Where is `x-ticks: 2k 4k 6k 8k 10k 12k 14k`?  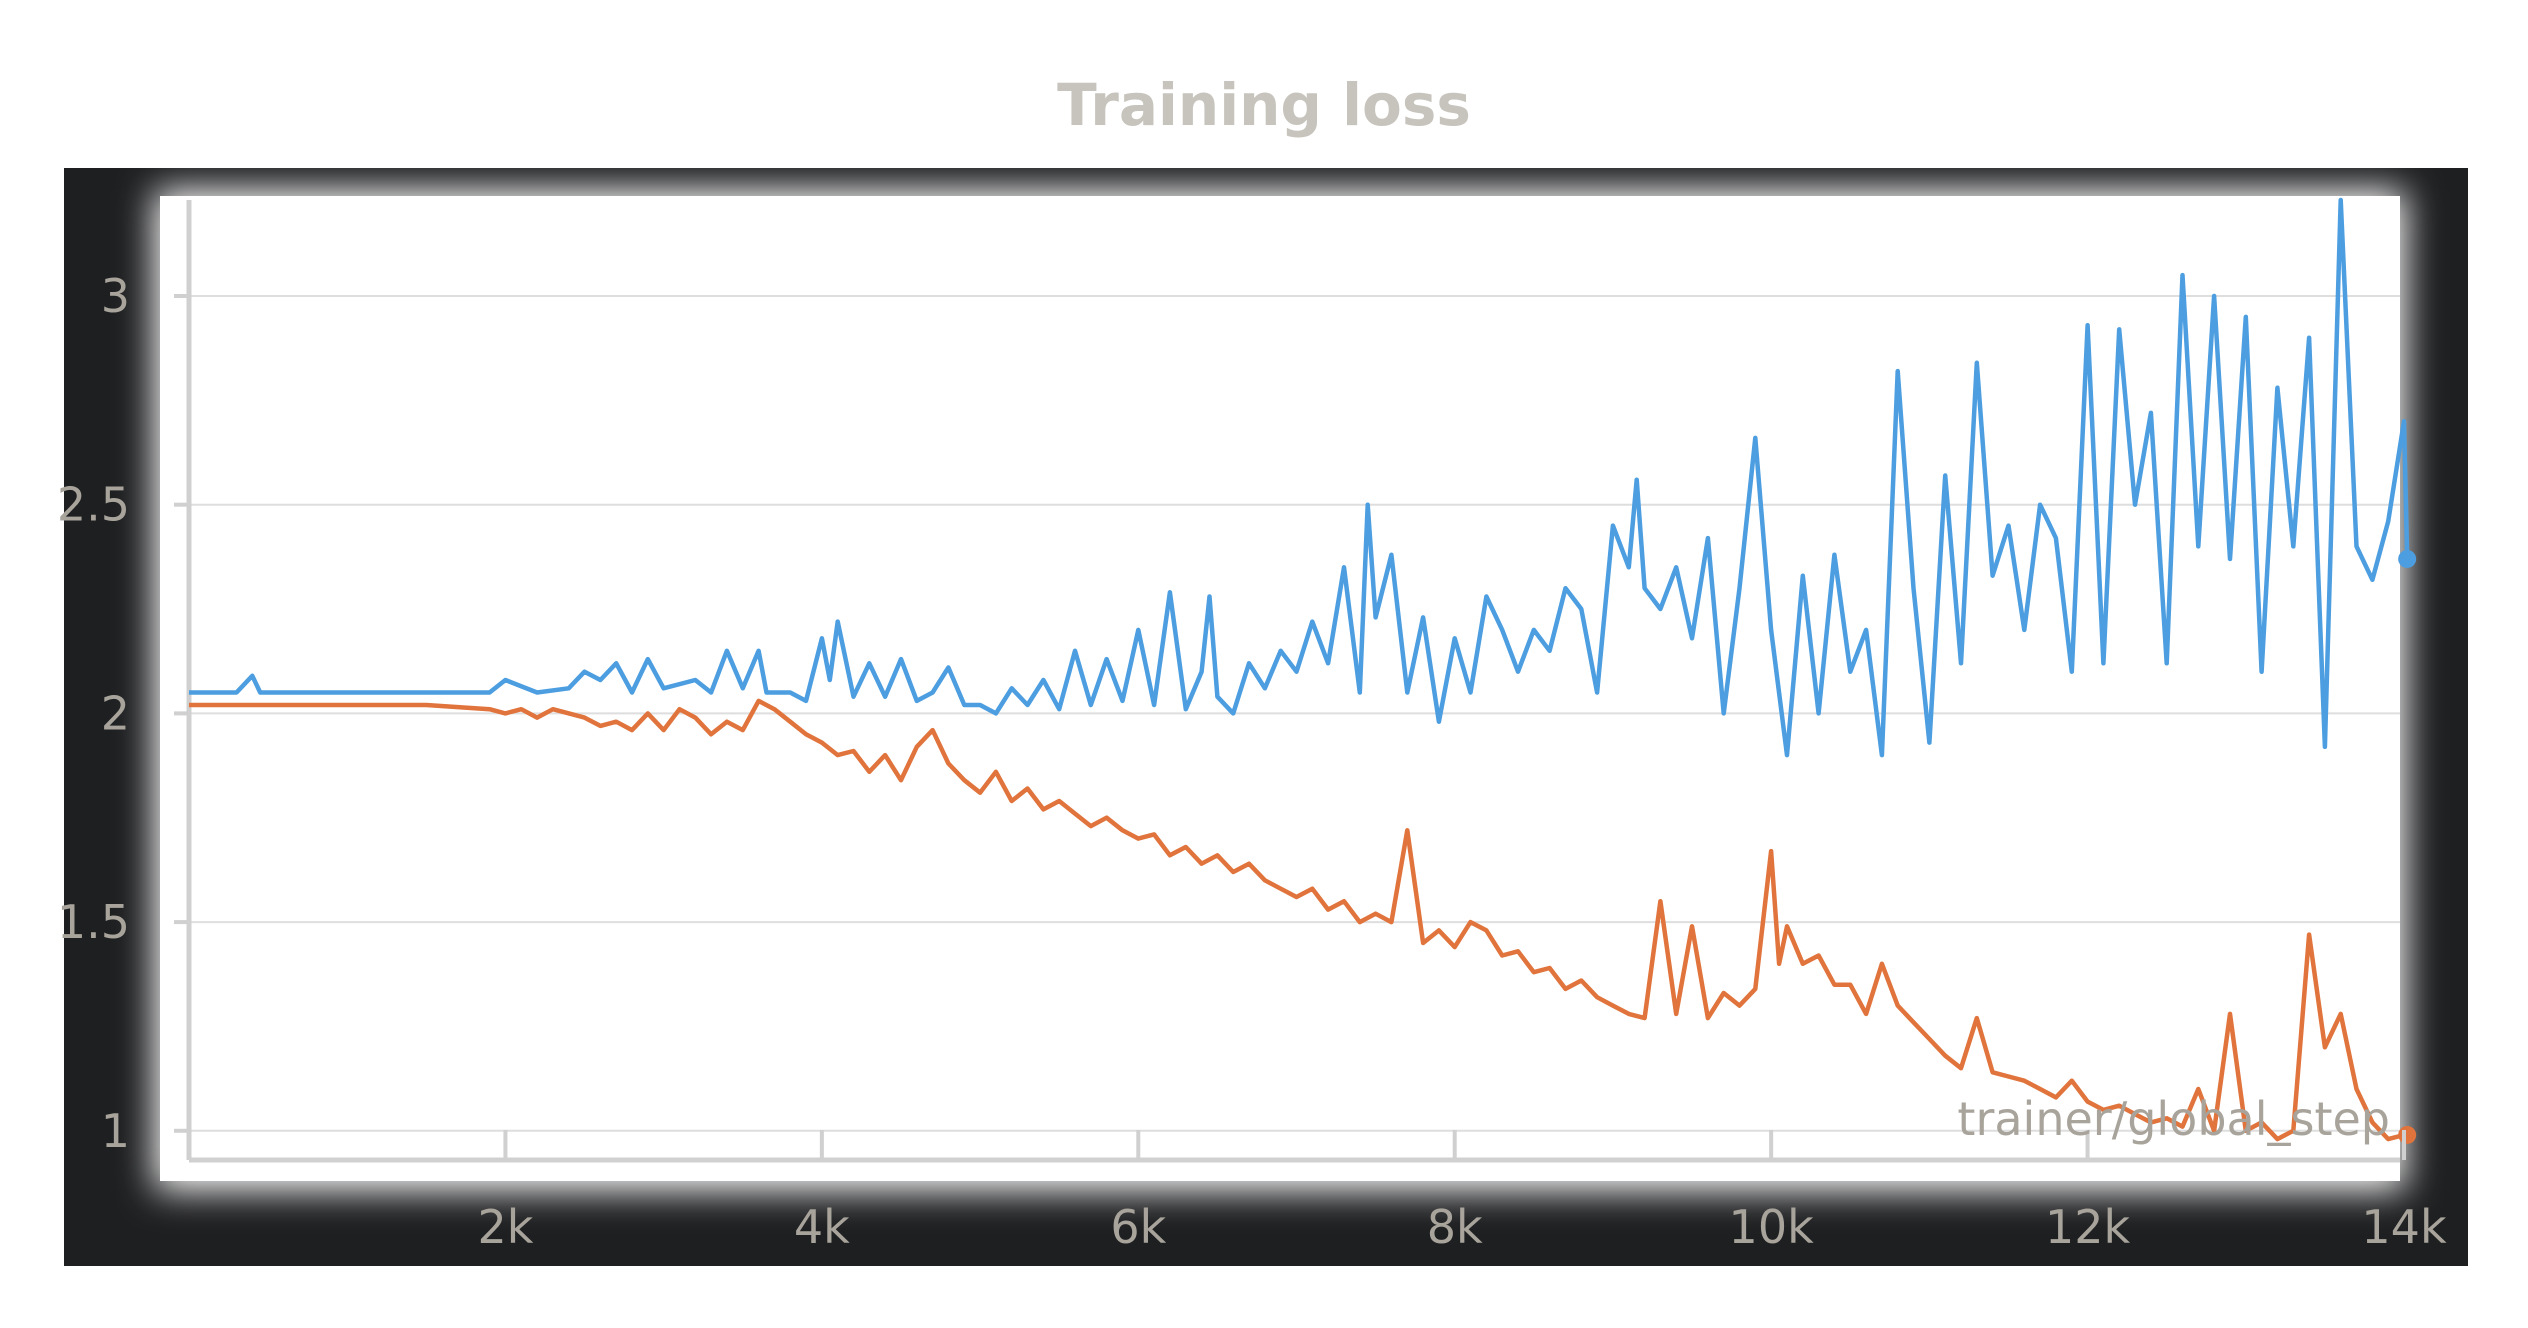
x-ticks: 2k 4k 6k 8k 10k 12k 14k is located at coordinates (1462, 1192).